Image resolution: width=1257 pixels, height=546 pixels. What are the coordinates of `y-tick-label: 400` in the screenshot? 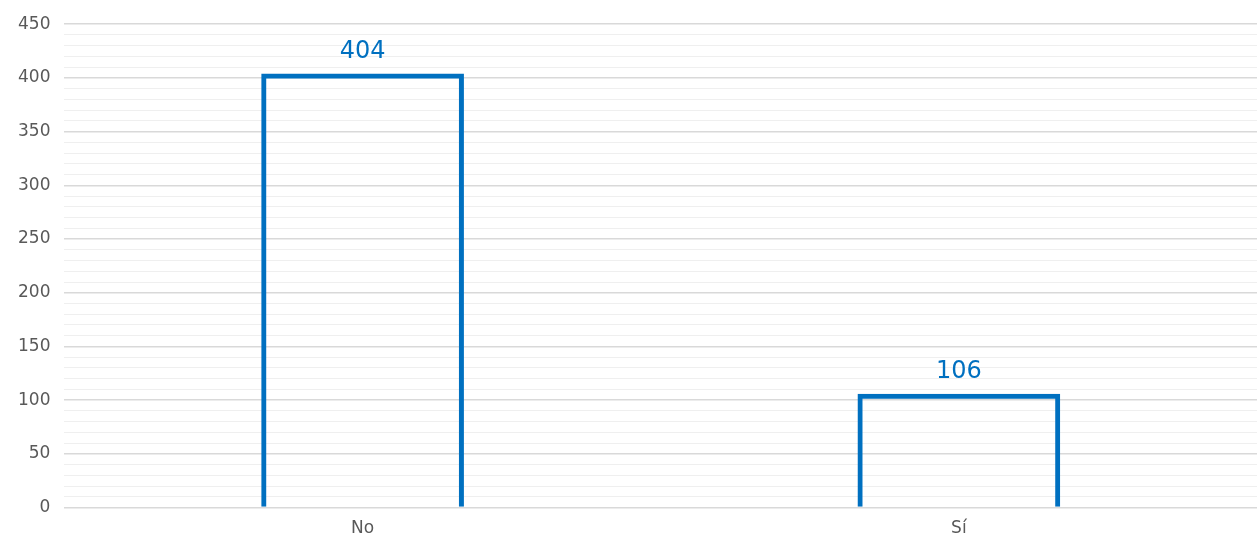 It's located at (34, 76).